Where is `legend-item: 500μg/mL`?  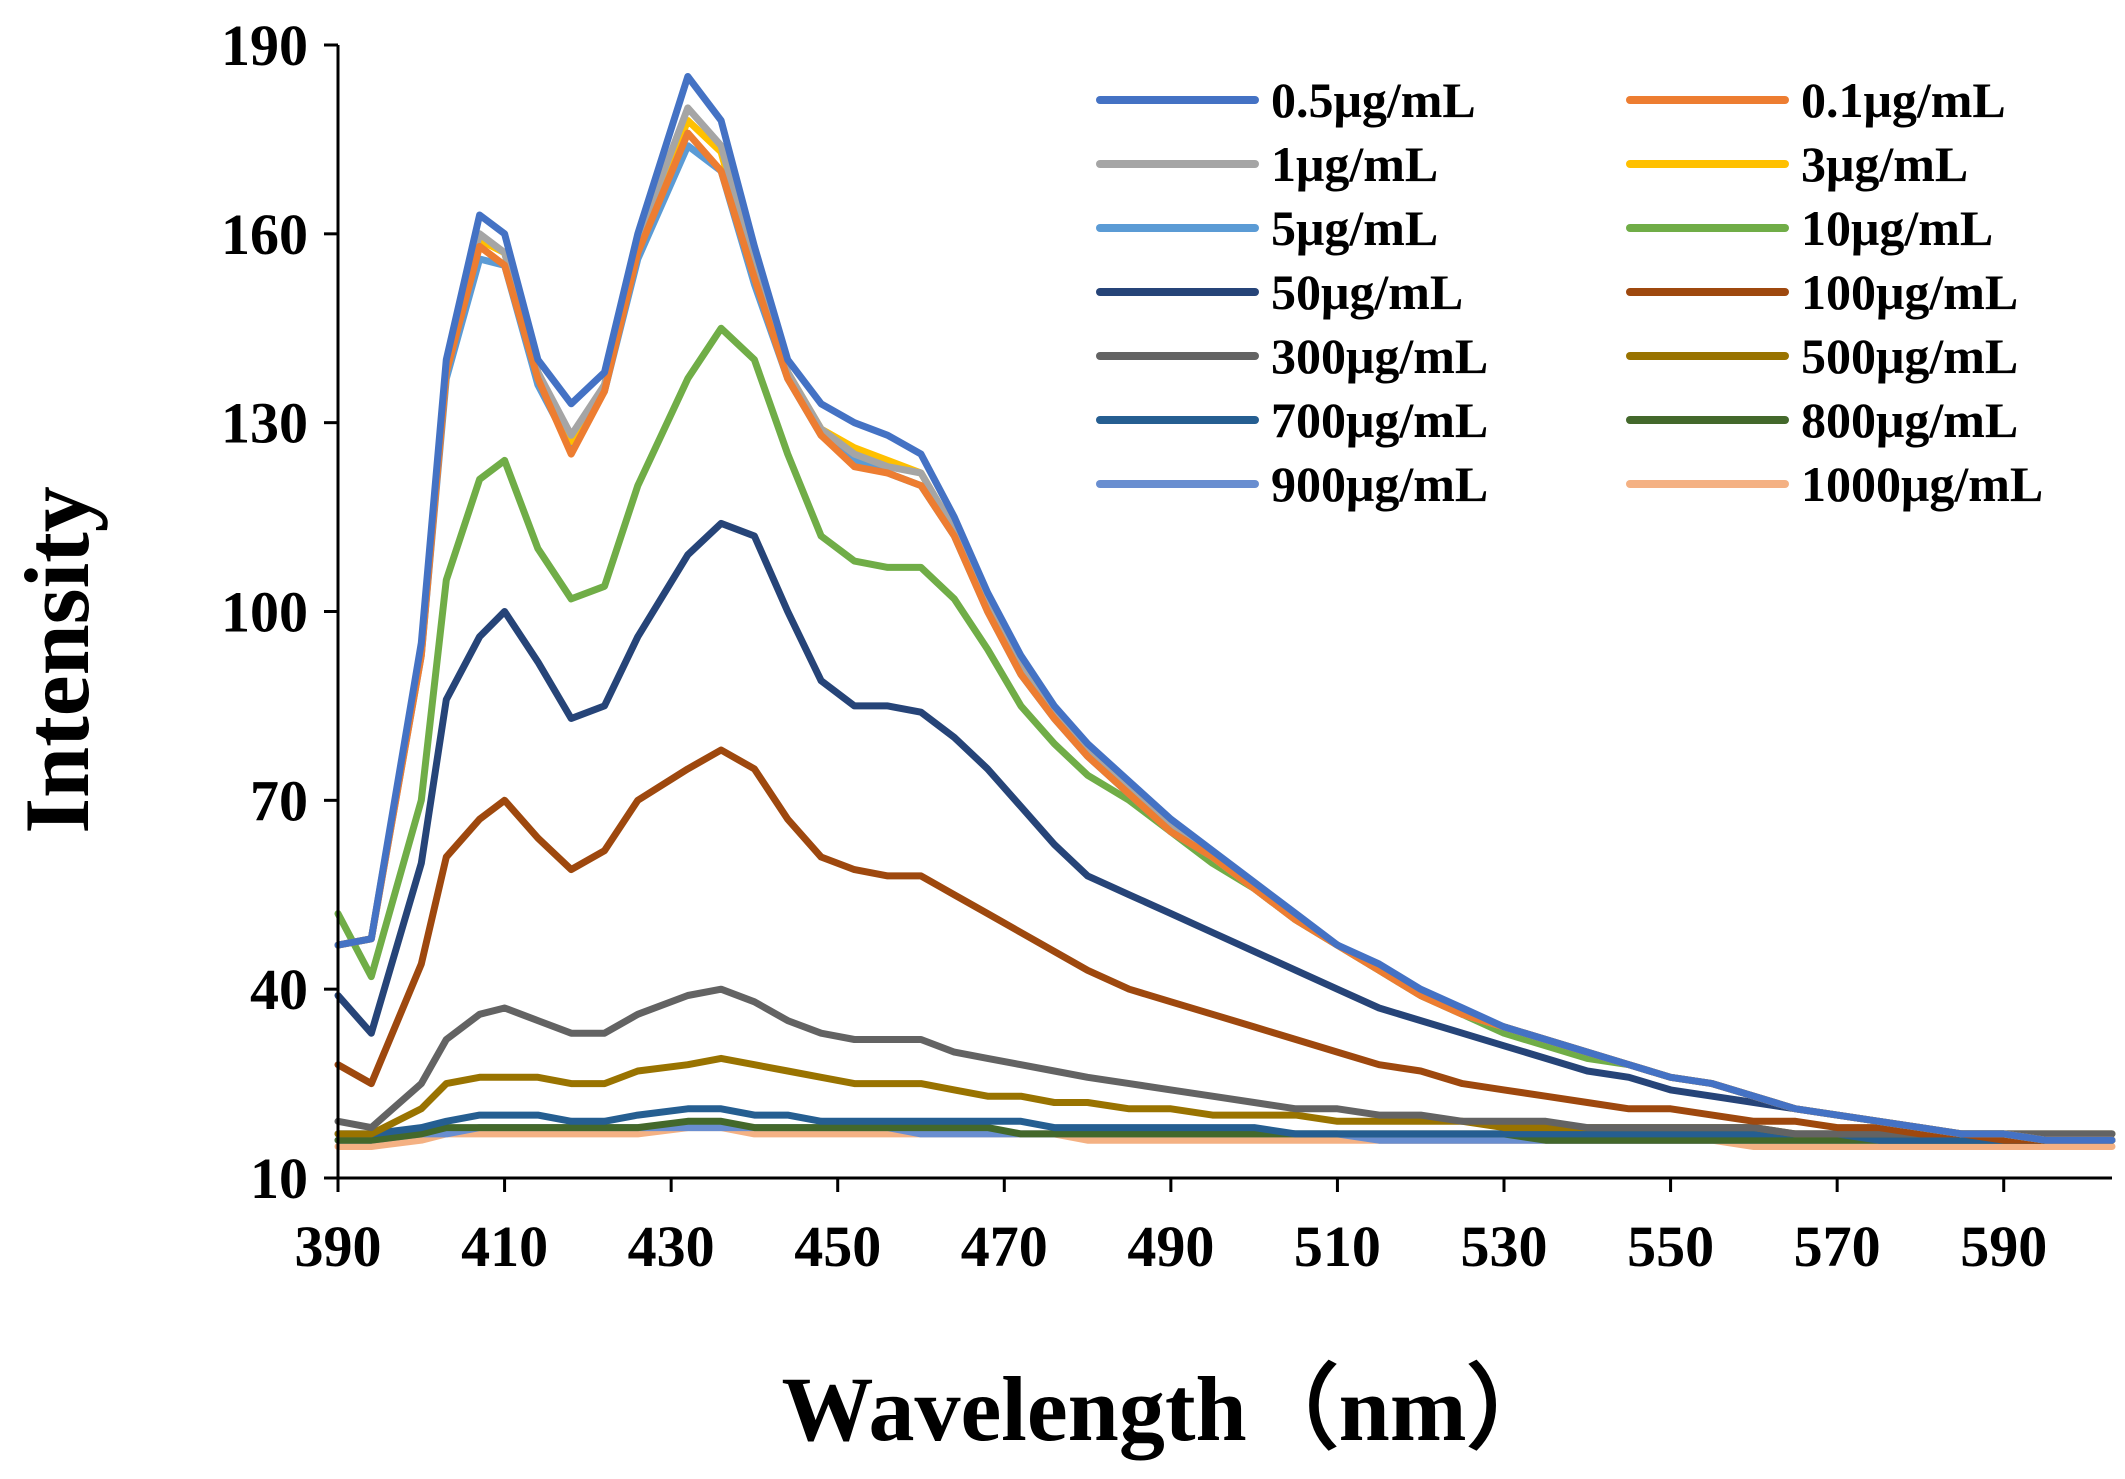
legend-item: 500μg/mL is located at coordinates (1822, 356).